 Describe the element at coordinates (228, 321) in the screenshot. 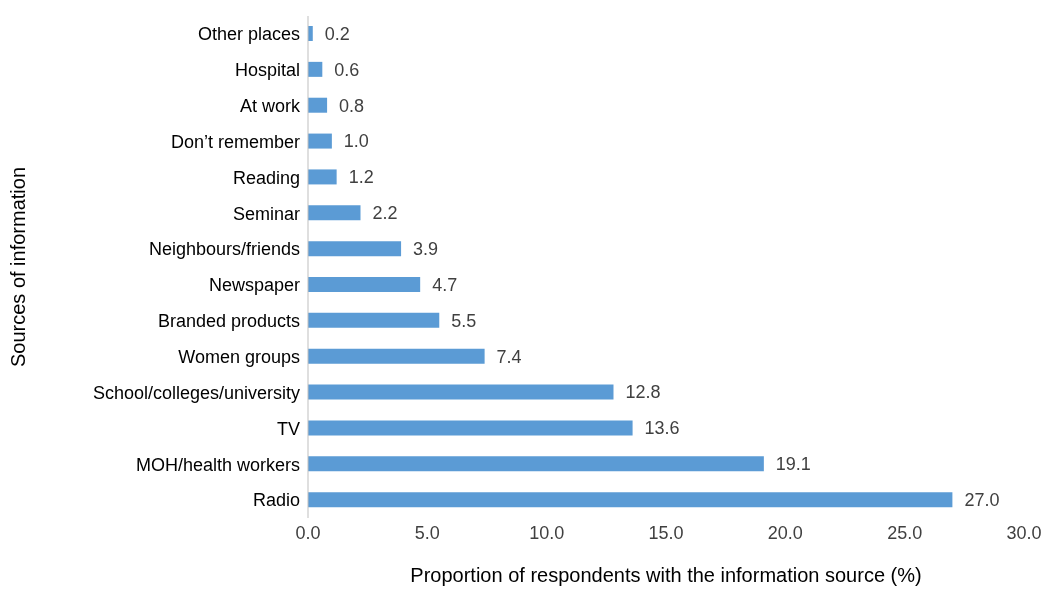

I see `y-tick-label: Branded products` at that location.